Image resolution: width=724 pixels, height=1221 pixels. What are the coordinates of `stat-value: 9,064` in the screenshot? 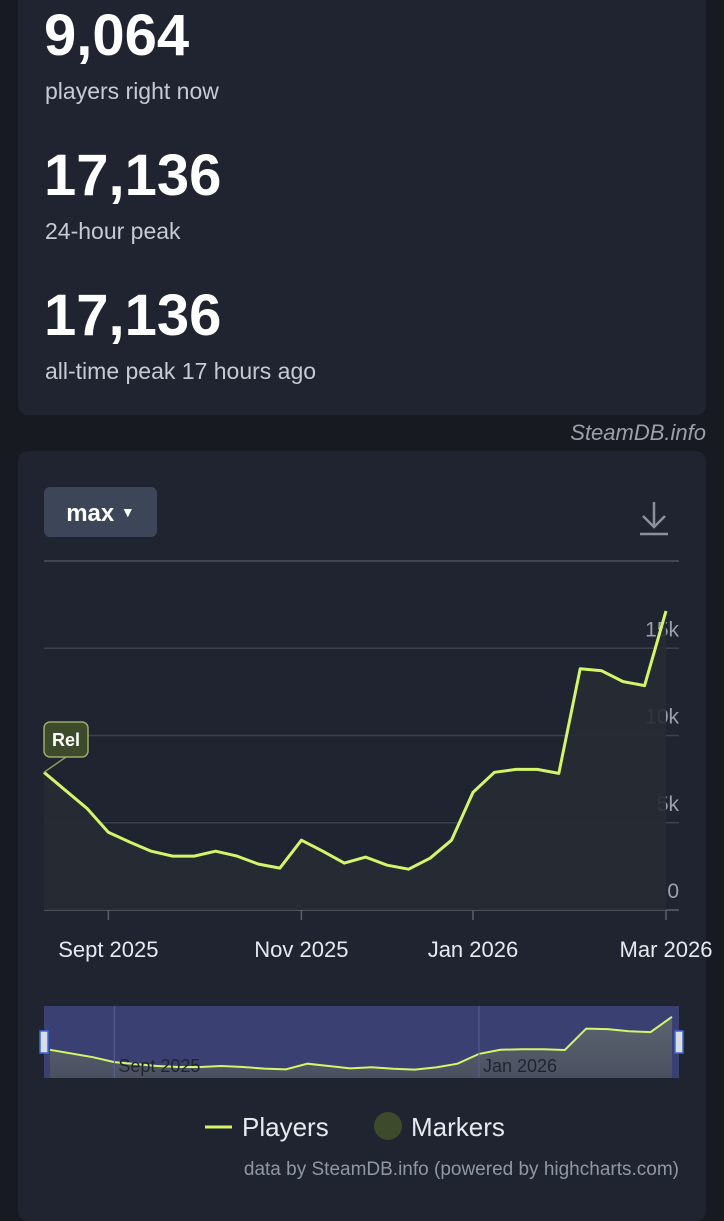 It's located at (117, 35).